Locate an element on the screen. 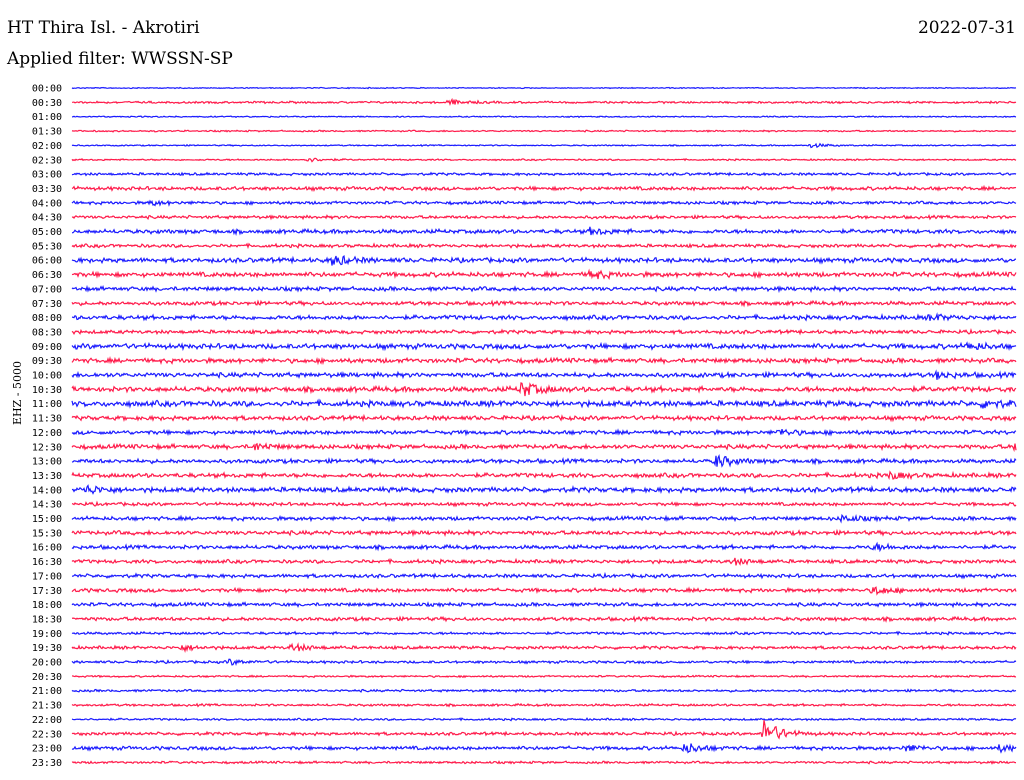  time-tick-label: 05:00 is located at coordinates (47, 232).